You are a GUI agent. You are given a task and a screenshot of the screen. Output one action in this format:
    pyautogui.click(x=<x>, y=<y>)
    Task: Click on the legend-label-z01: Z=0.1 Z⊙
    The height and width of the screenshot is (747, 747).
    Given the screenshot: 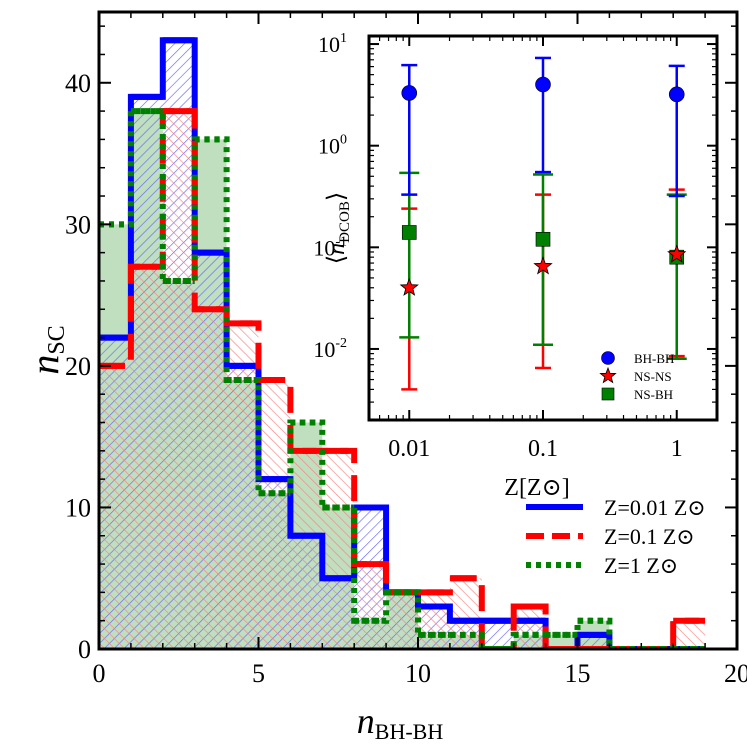 What is the action you would take?
    pyautogui.click(x=649, y=536)
    